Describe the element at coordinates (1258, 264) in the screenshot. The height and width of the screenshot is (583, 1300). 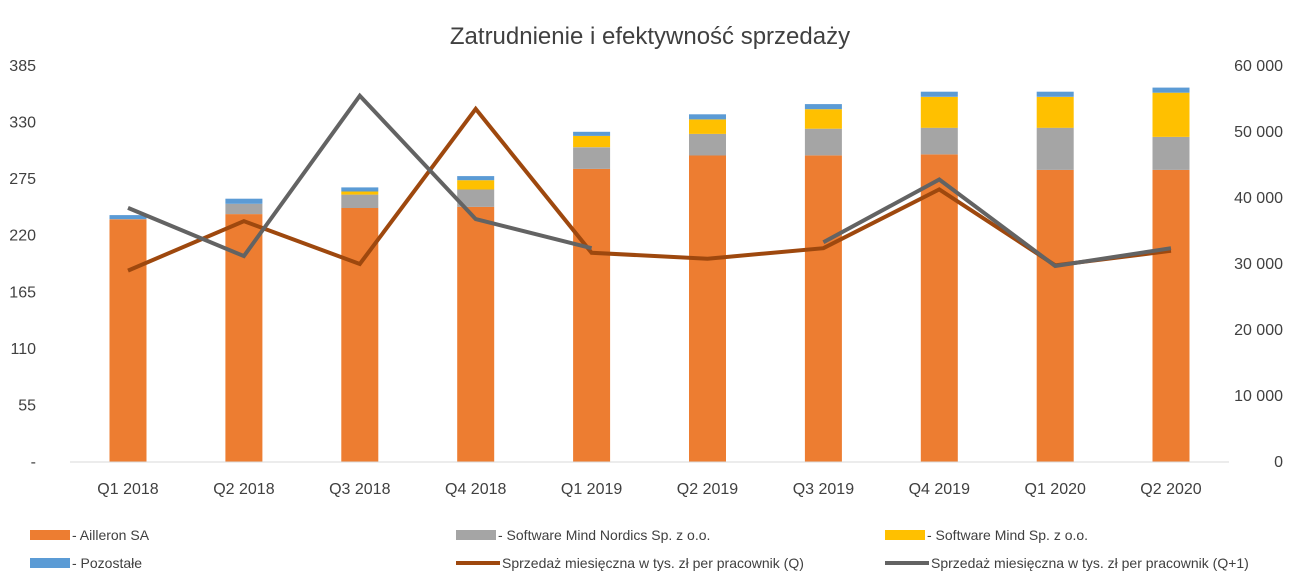
I see `right-axis-tick-label-3: 30 000` at that location.